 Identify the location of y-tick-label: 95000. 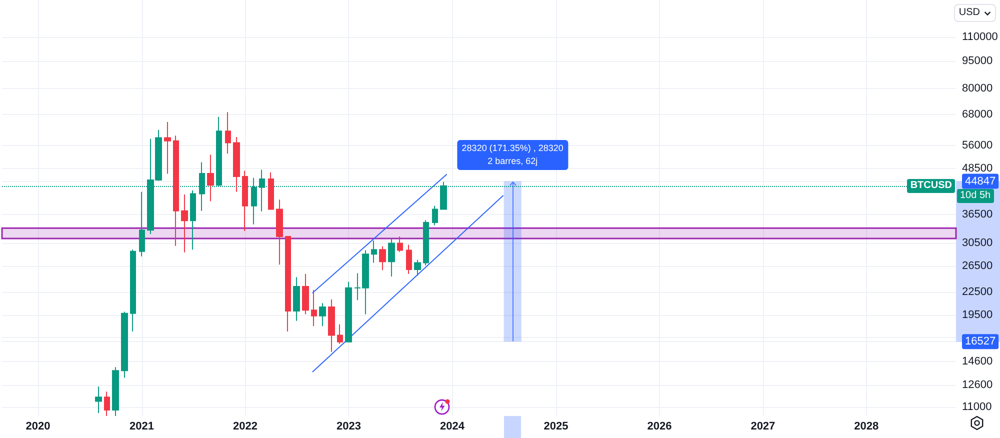
(977, 60).